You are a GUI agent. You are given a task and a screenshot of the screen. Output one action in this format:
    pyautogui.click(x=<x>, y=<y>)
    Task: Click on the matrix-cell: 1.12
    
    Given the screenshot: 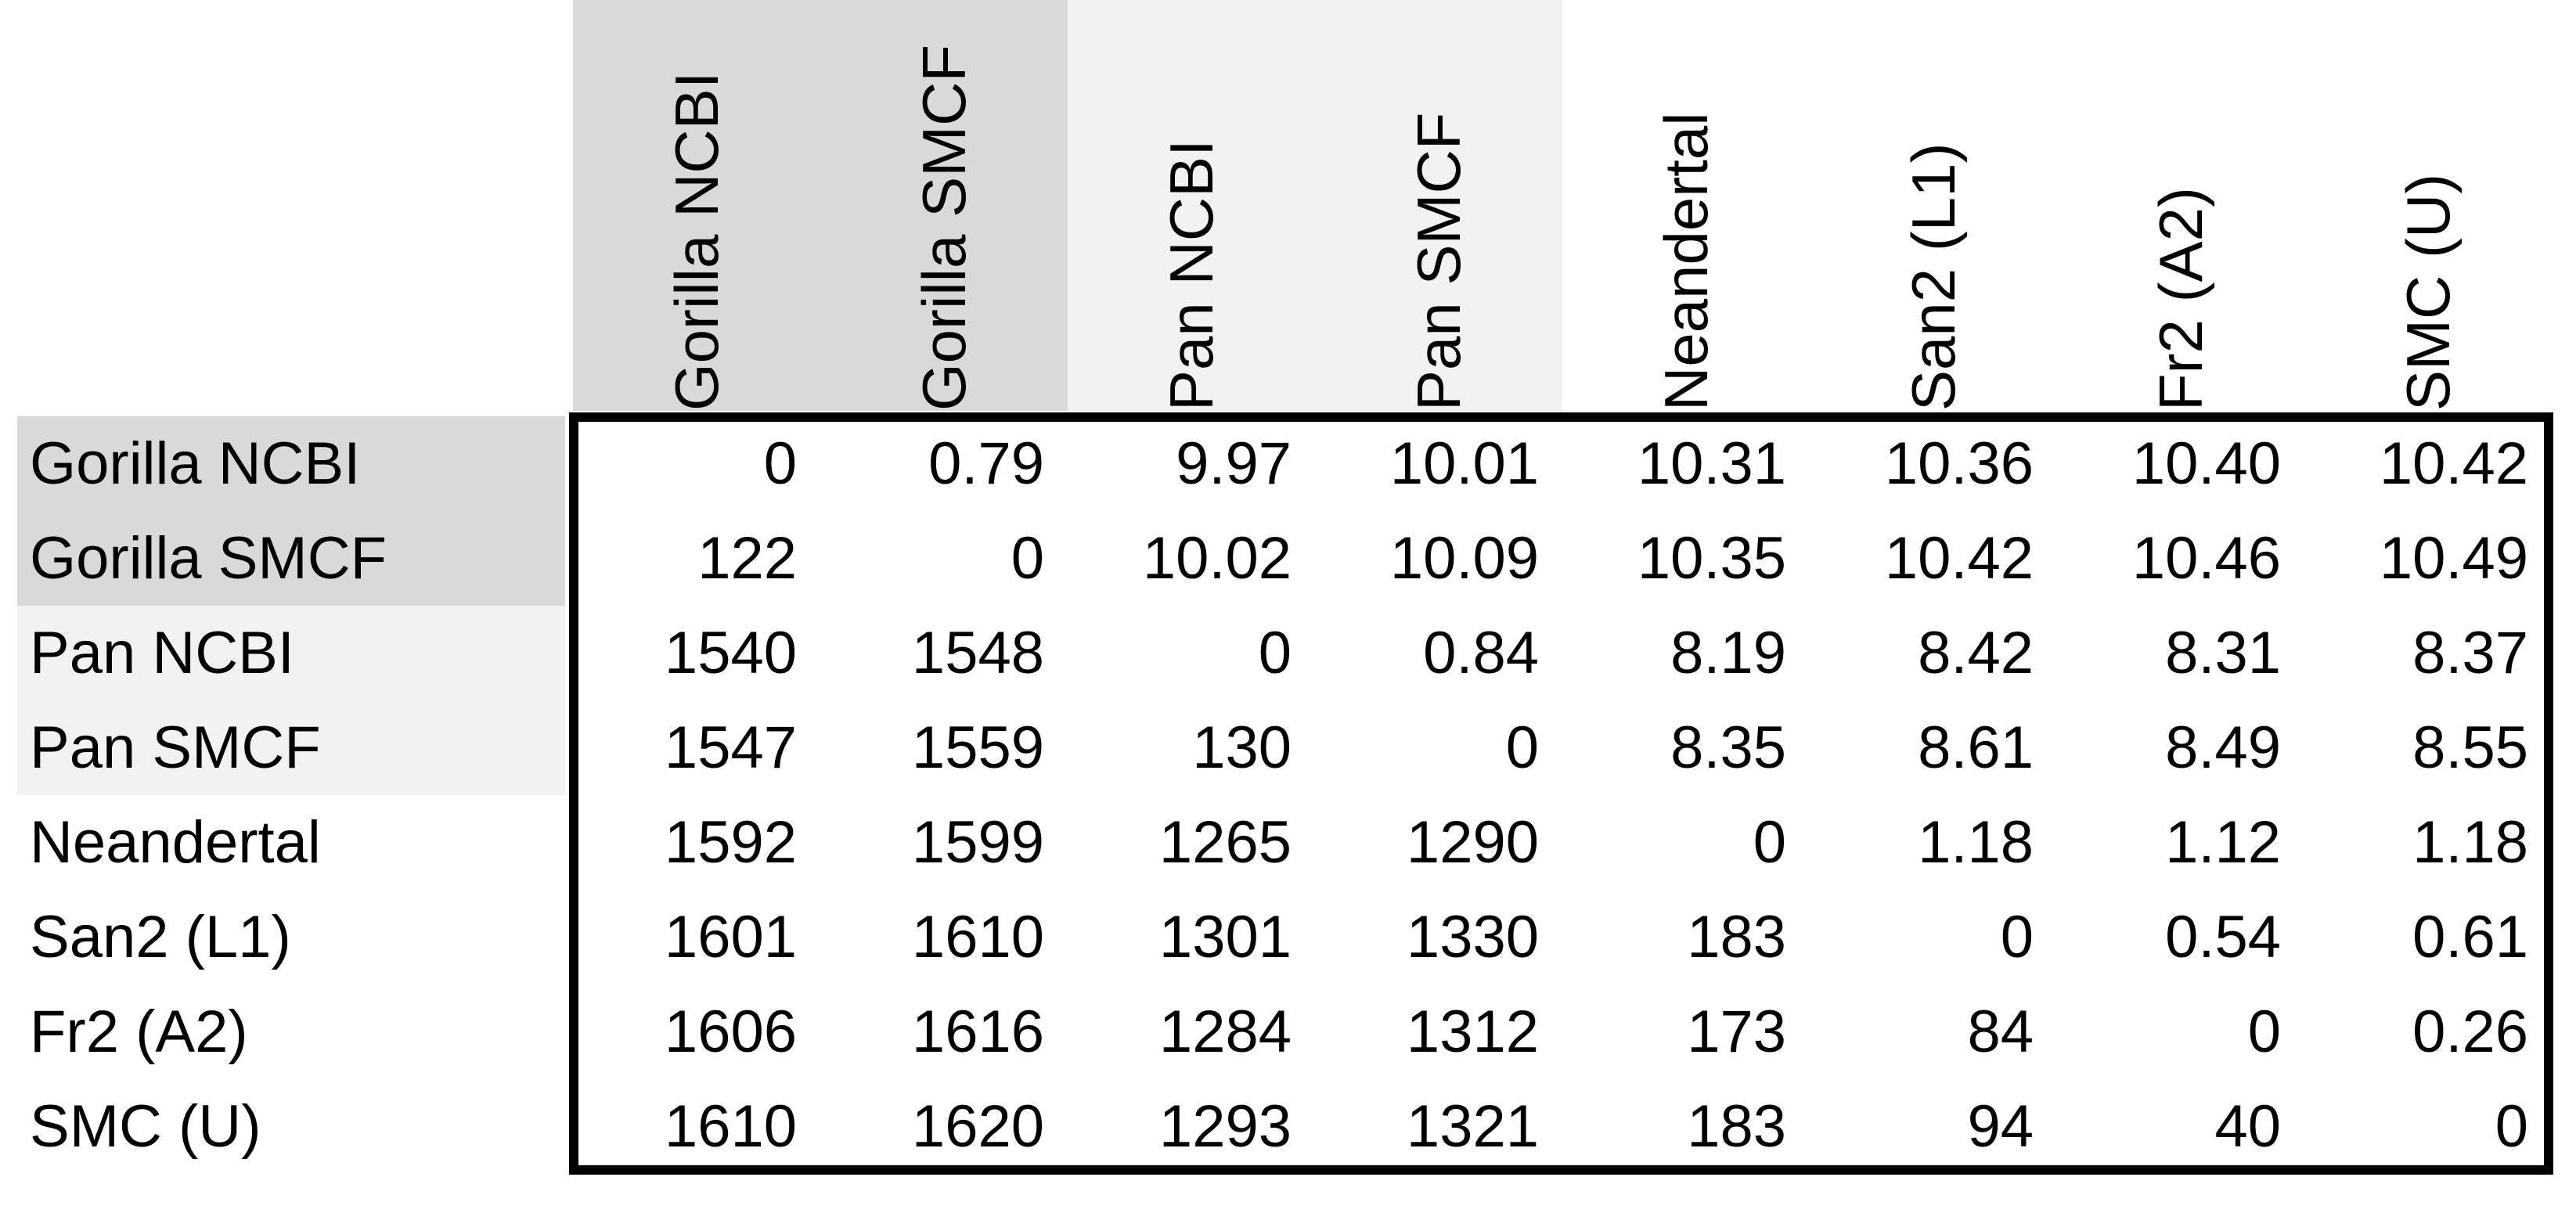 What is the action you would take?
    pyautogui.click(x=2223, y=842)
    